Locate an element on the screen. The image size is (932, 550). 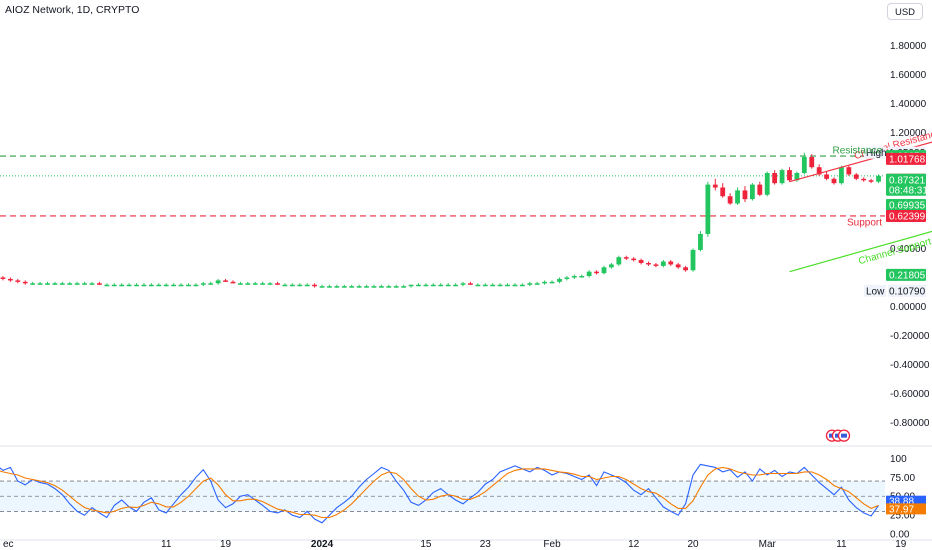
price-label-value: 0.87321 is located at coordinates (907, 180).